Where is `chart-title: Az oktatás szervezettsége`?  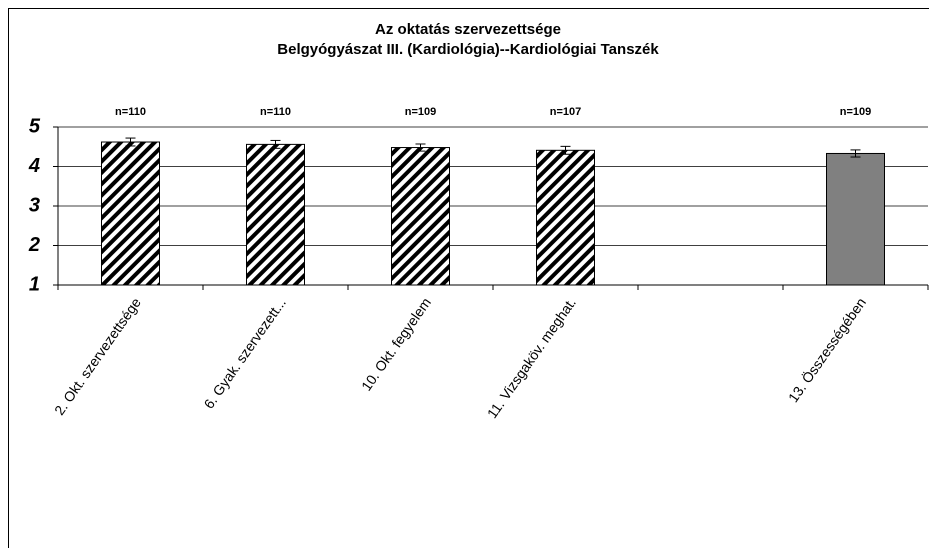 chart-title: Az oktatás szervezettsége is located at coordinates (468, 29).